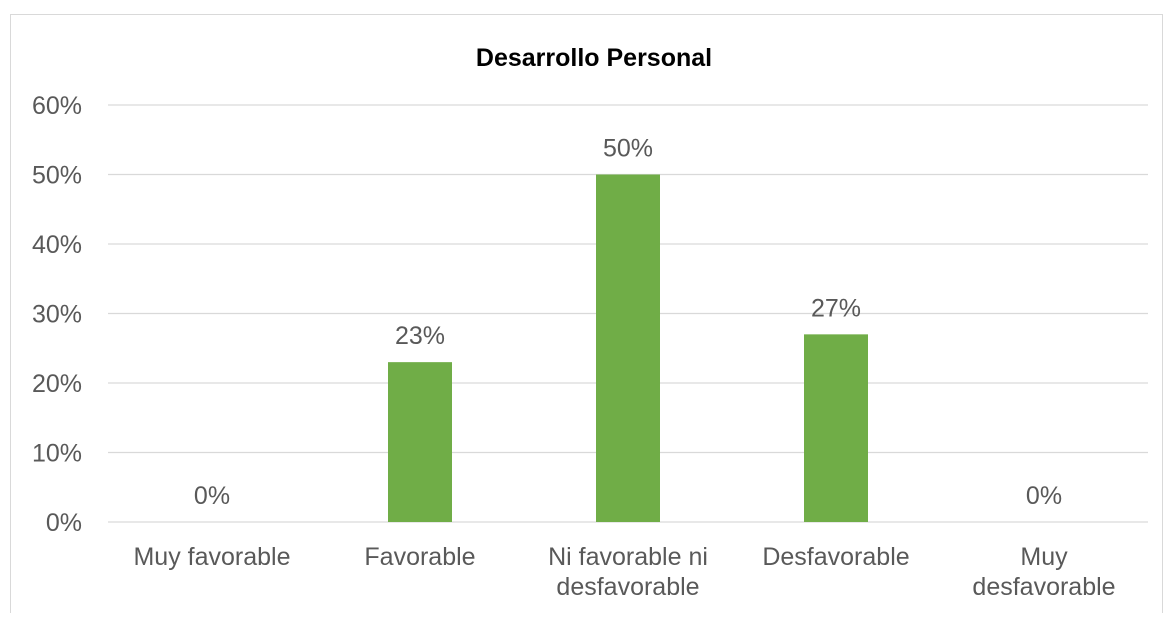  Describe the element at coordinates (57, 245) in the screenshot. I see `y-tick-label: 40%` at that location.